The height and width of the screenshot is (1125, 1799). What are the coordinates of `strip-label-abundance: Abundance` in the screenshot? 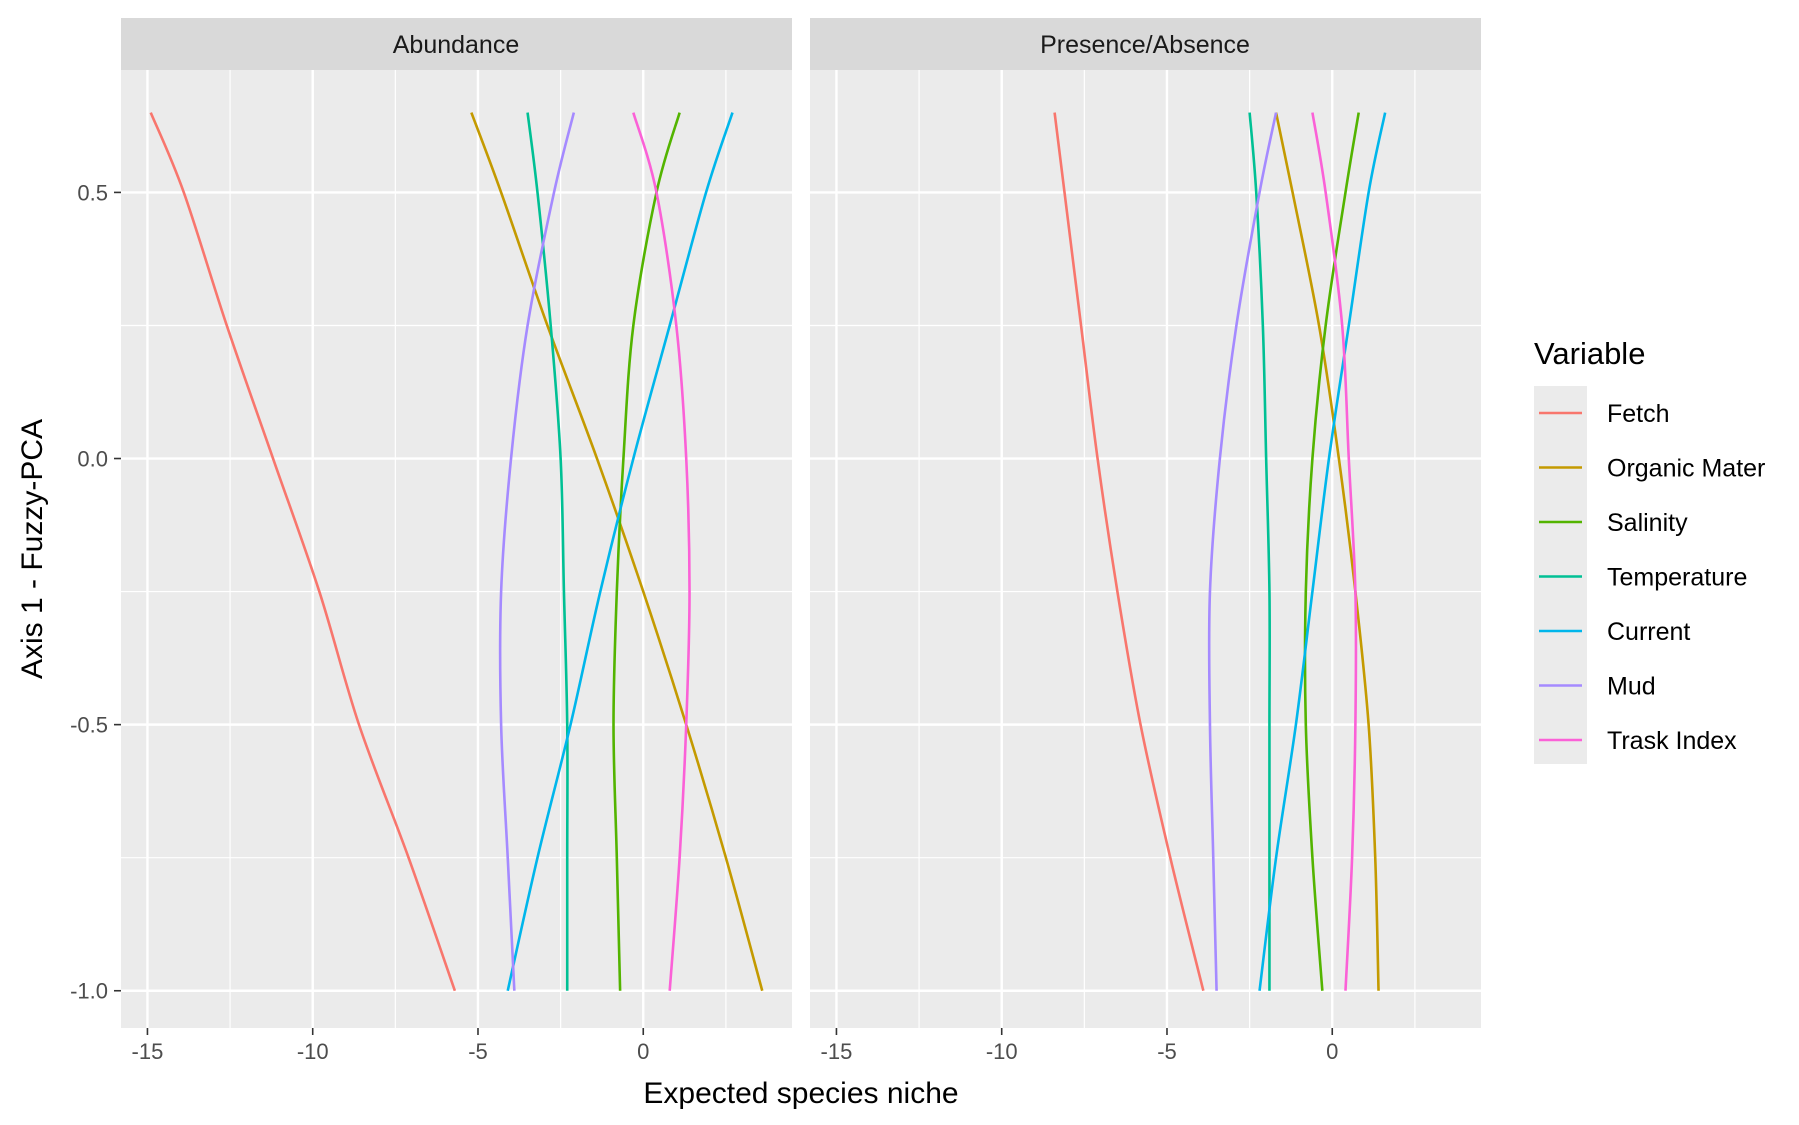 It's located at (456, 45).